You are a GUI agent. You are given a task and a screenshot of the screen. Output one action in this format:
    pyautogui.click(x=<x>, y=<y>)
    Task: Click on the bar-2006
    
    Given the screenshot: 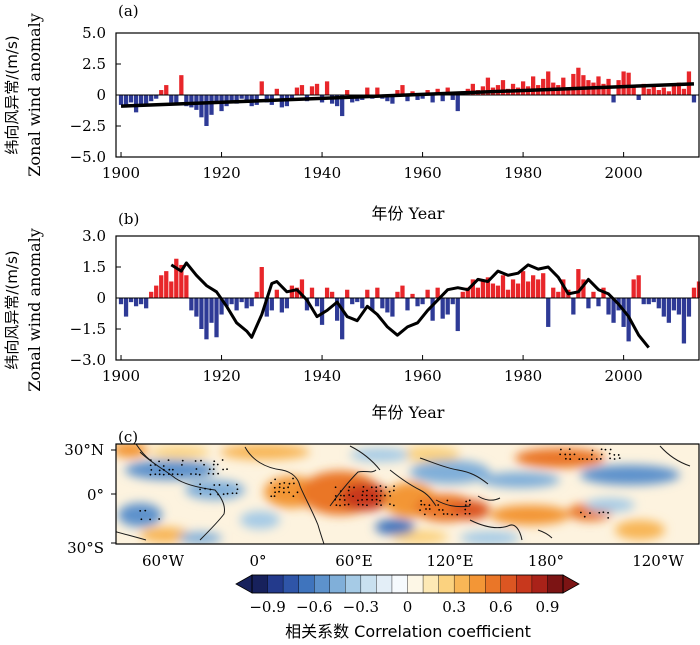 What is the action you would take?
    pyautogui.click(x=653, y=90)
    